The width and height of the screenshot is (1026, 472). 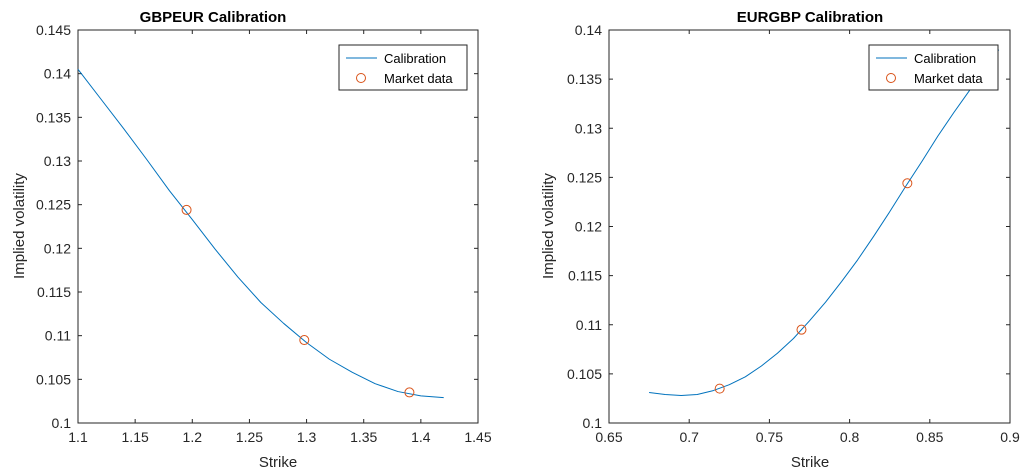 What do you see at coordinates (78, 437) in the screenshot?
I see `x-tick-label: 1.1` at bounding box center [78, 437].